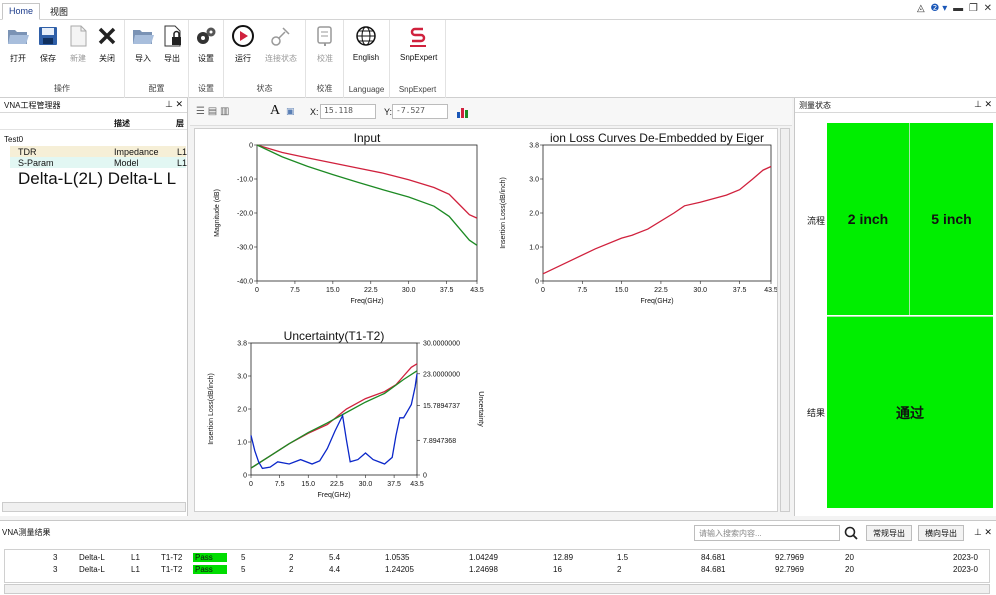 The image size is (996, 595). What do you see at coordinates (213, 111) in the screenshot?
I see `layout-icons: ☰ ▤ ▥` at bounding box center [213, 111].